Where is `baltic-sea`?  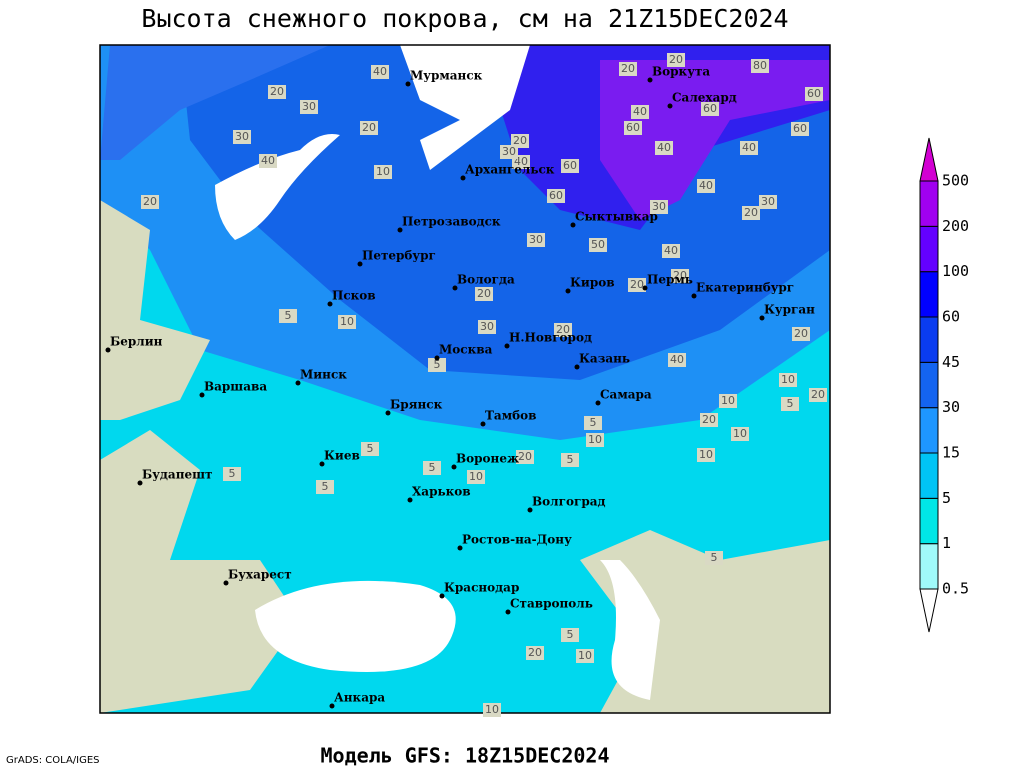
baltic-sea is located at coordinates (277, 187).